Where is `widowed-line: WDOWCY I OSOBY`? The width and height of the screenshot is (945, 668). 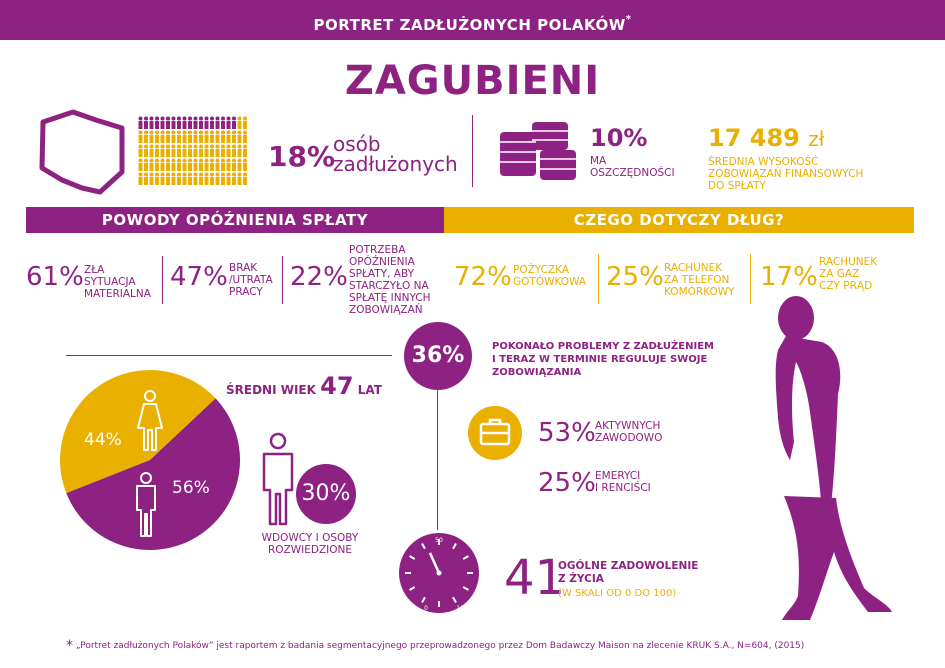 widowed-line: WDOWCY I OSOBY is located at coordinates (310, 538).